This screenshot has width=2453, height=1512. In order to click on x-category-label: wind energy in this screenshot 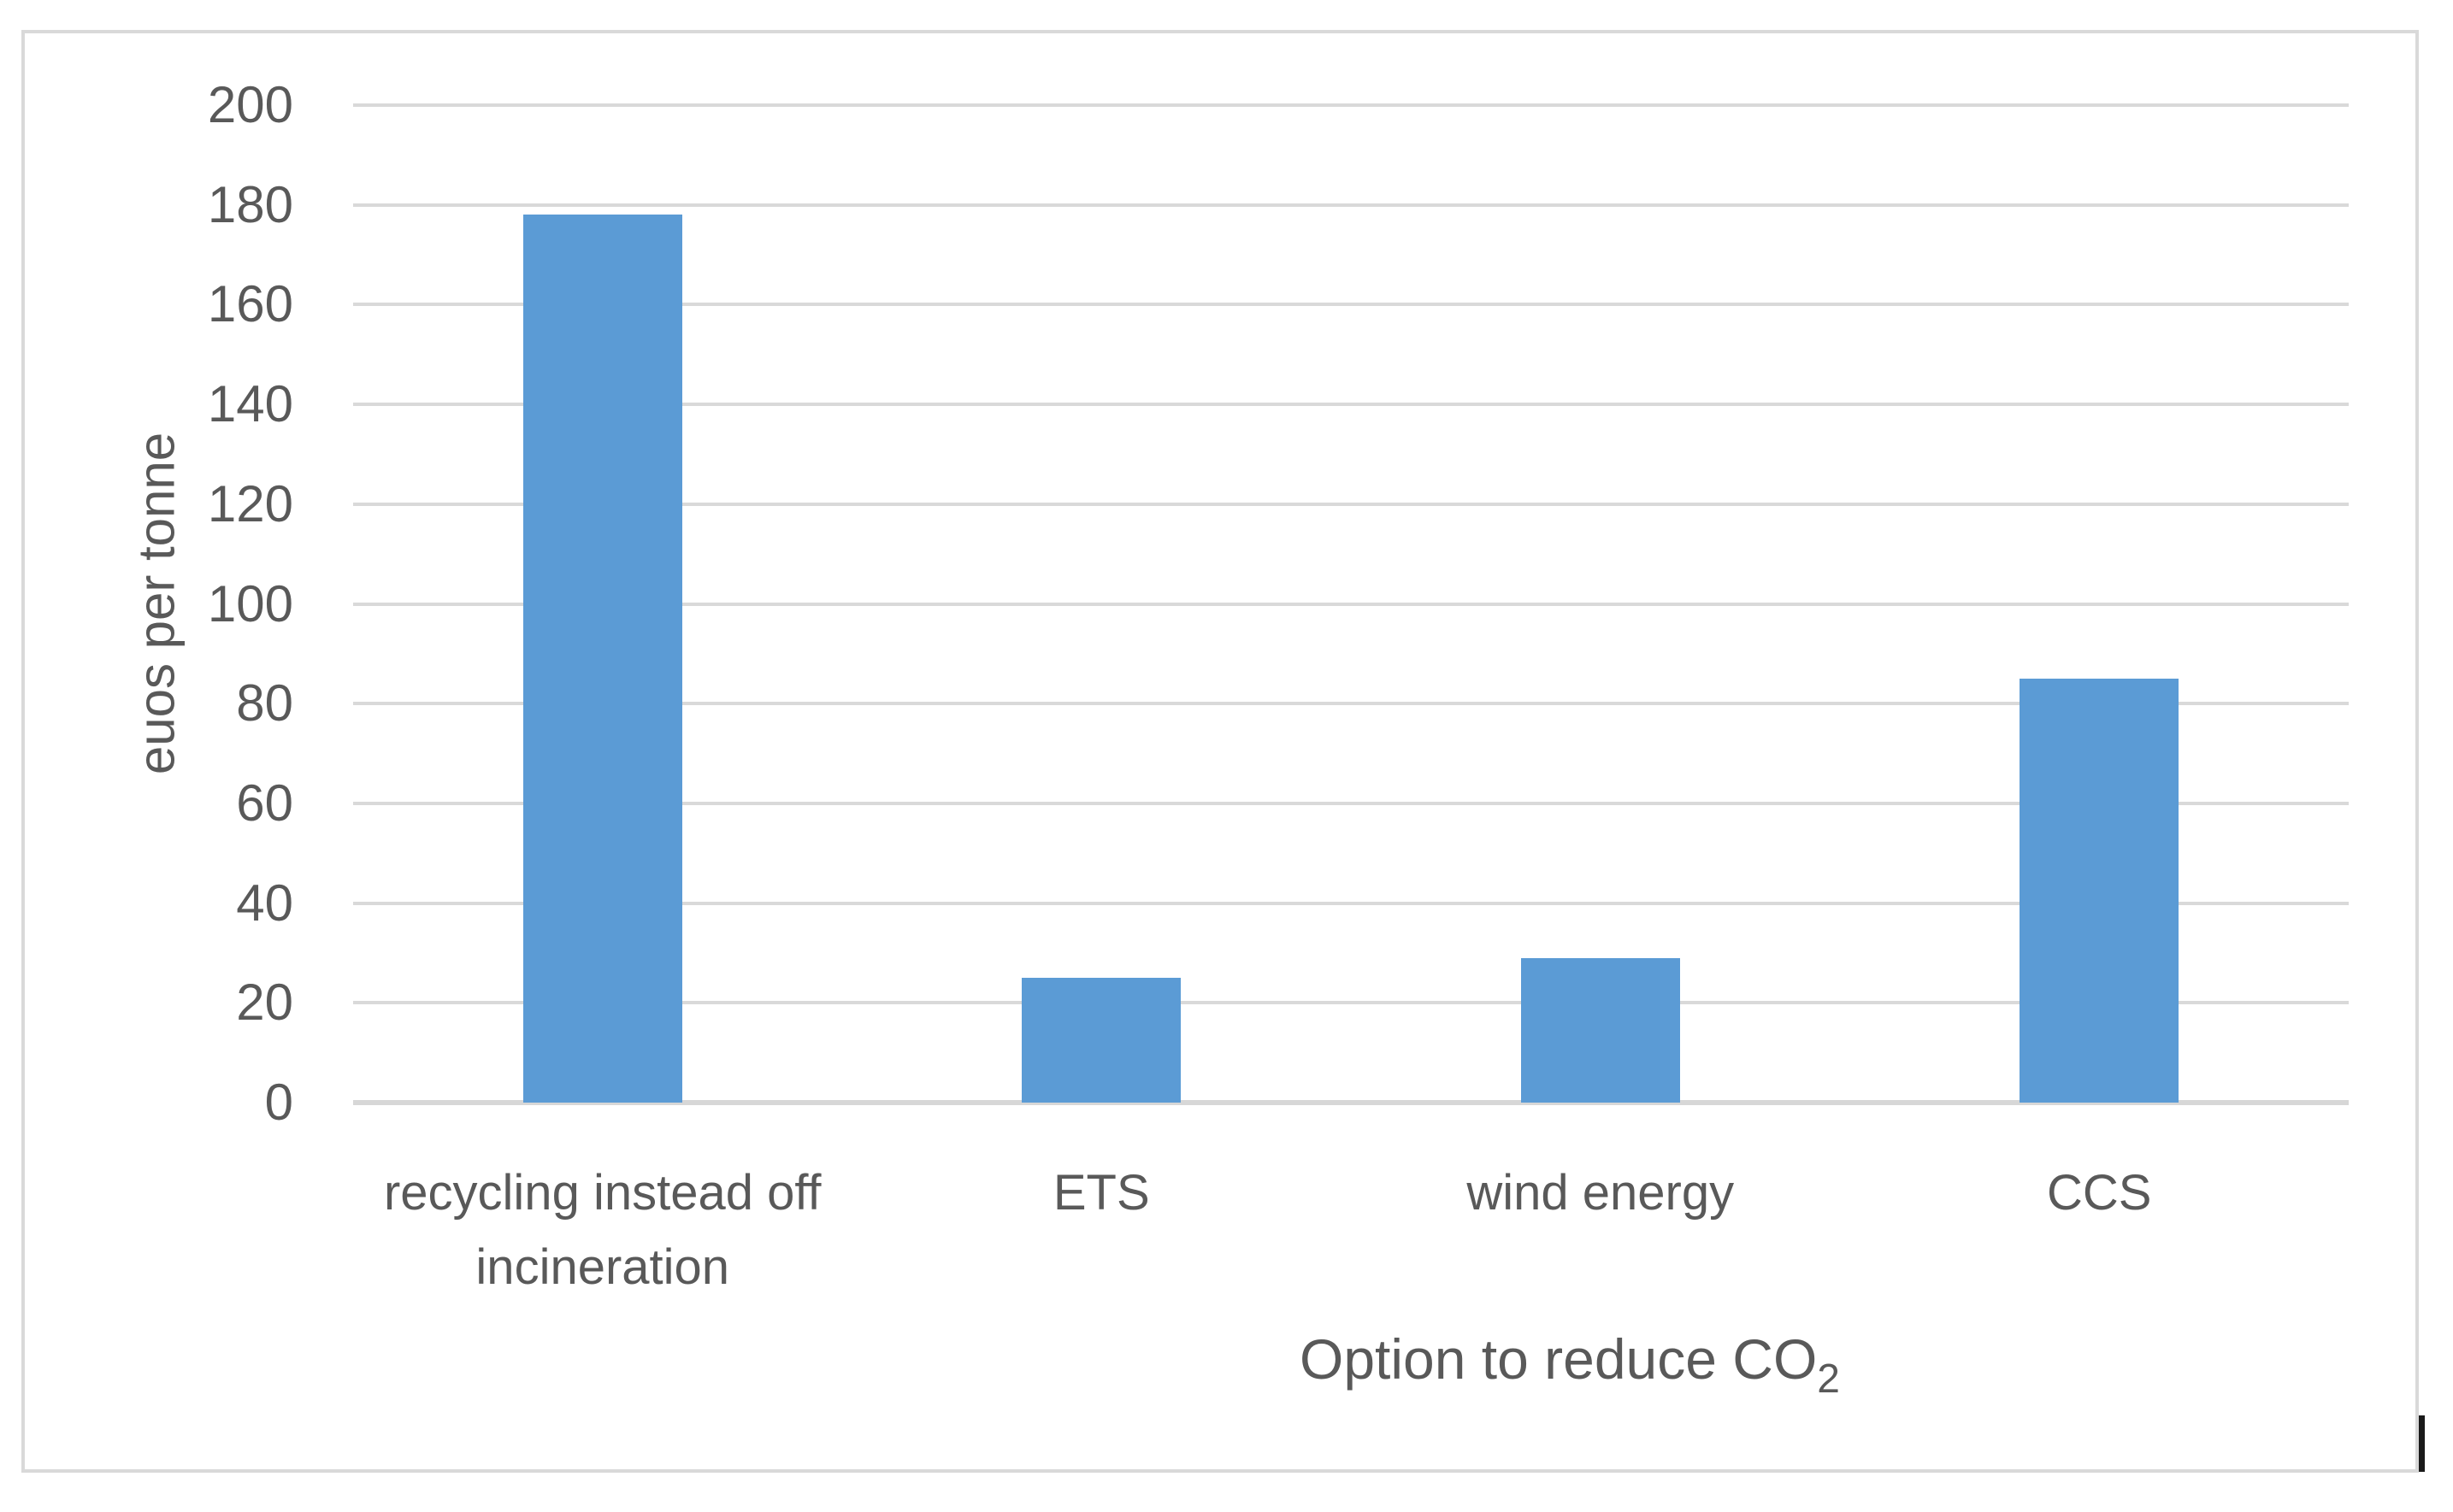, I will do `click(1600, 1193)`.